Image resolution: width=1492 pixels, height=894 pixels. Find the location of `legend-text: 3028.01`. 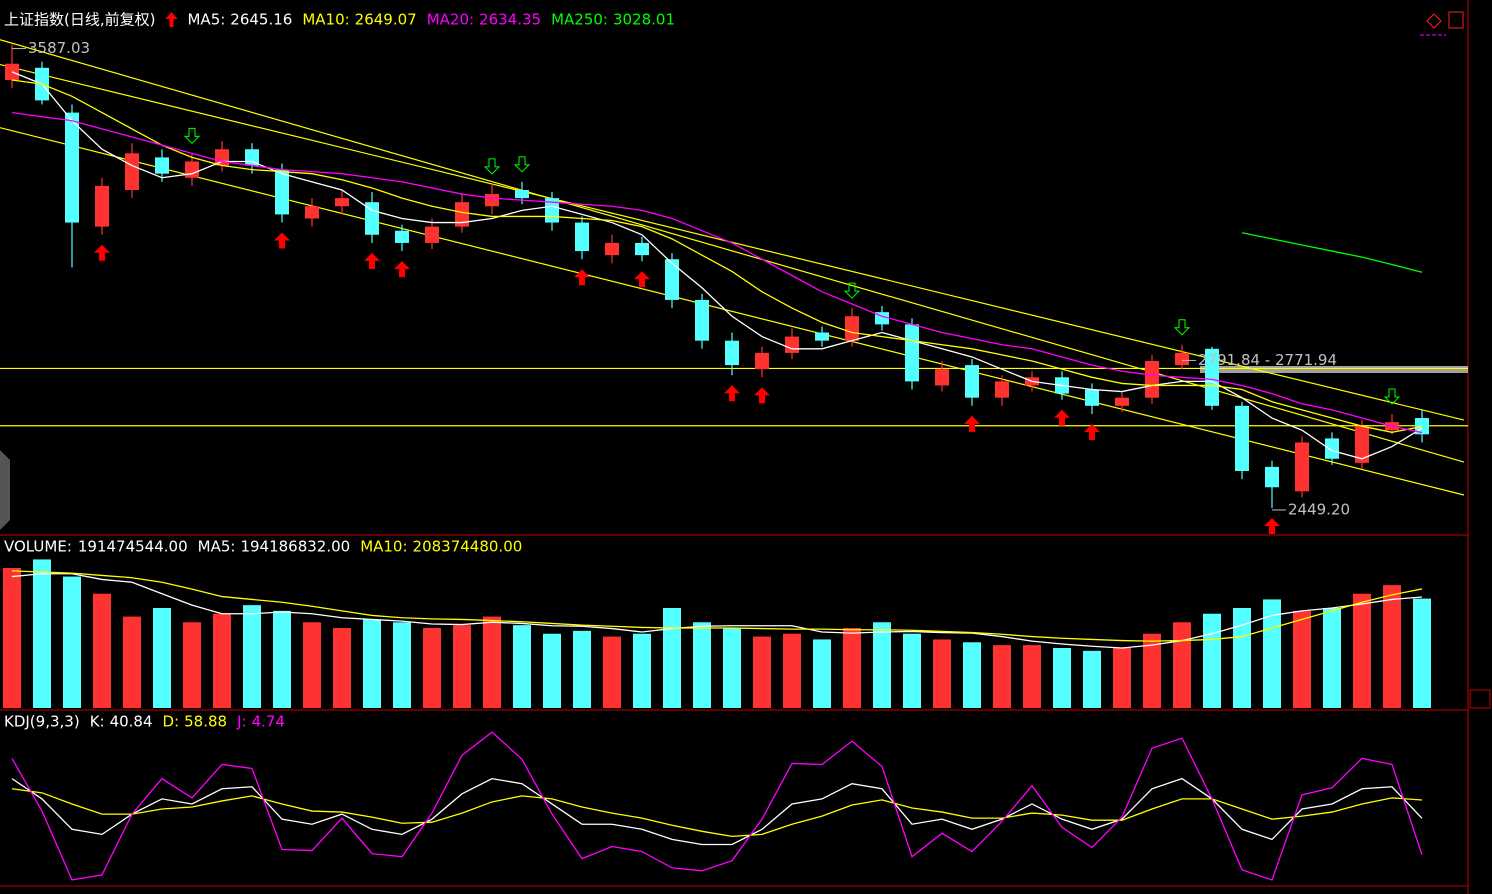

legend-text: 3028.01 is located at coordinates (644, 20).